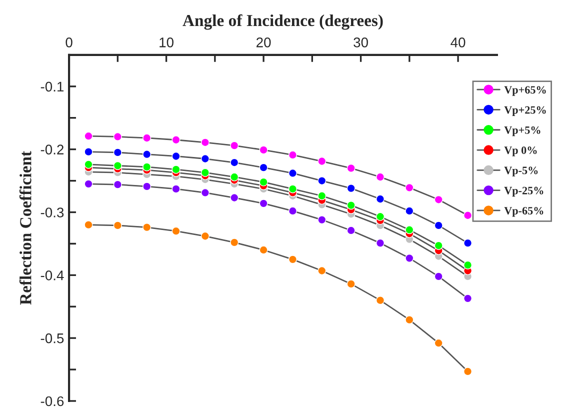  I want to click on y-tick-label: -0.6, so click(52, 401).